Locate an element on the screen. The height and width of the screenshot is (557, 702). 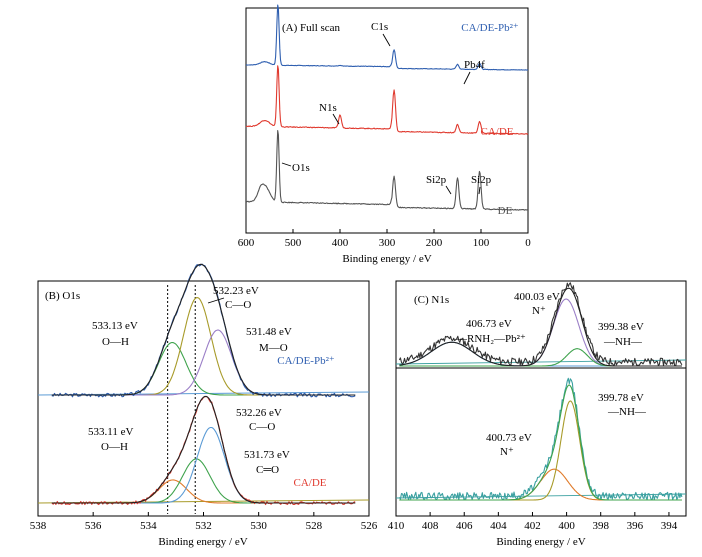
panel-a-series-label-pb: CA/DE-Pb²⁺ is located at coordinates (490, 28).